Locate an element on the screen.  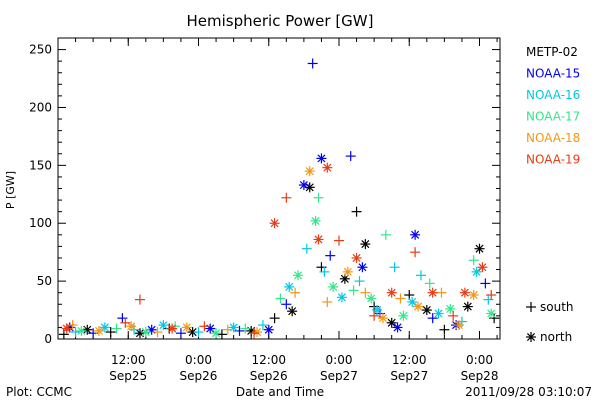
marker-legend-label: south is located at coordinates (557, 307).